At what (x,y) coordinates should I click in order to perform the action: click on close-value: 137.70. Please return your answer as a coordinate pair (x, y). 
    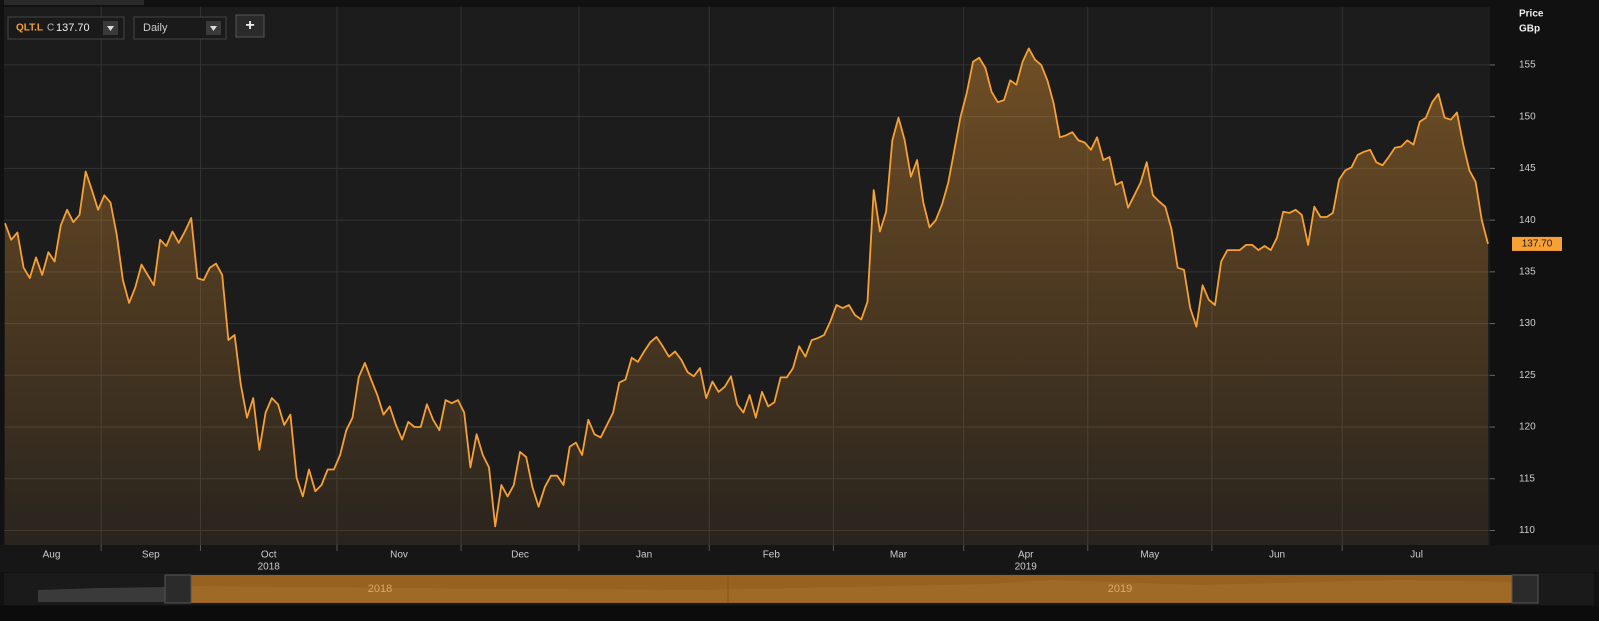
    Looking at the image, I should click on (73, 28).